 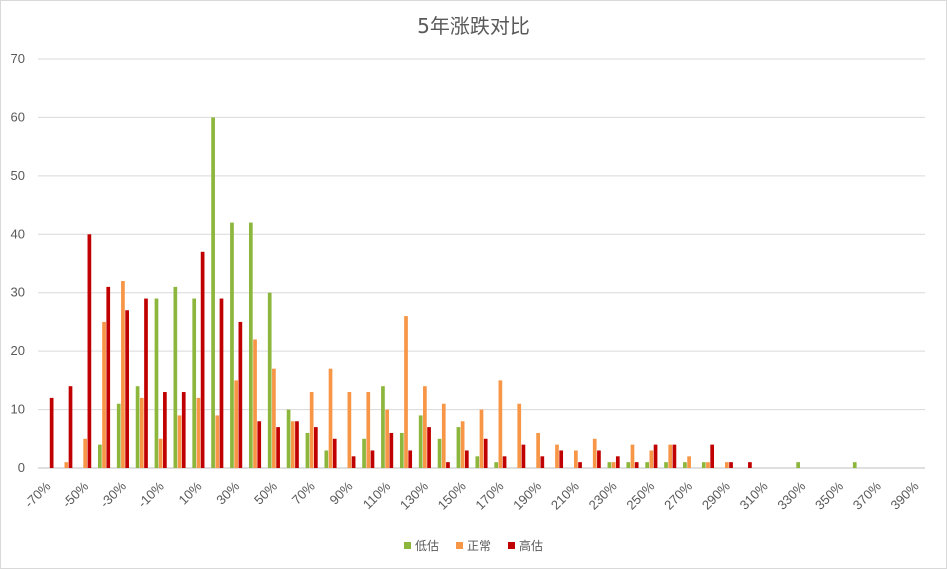 What do you see at coordinates (190, 492) in the screenshot?
I see `x-tick-label: 10%` at bounding box center [190, 492].